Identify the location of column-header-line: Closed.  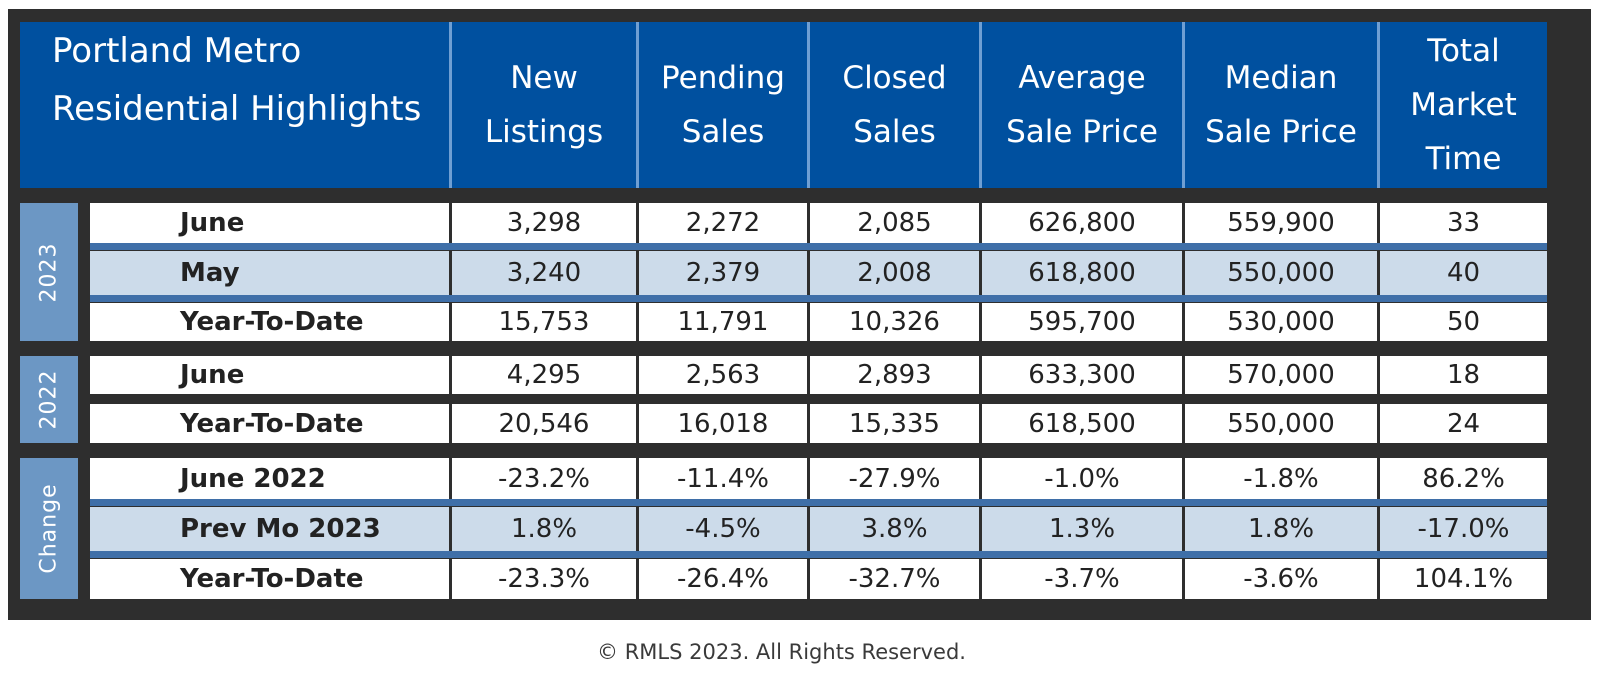
(894, 78).